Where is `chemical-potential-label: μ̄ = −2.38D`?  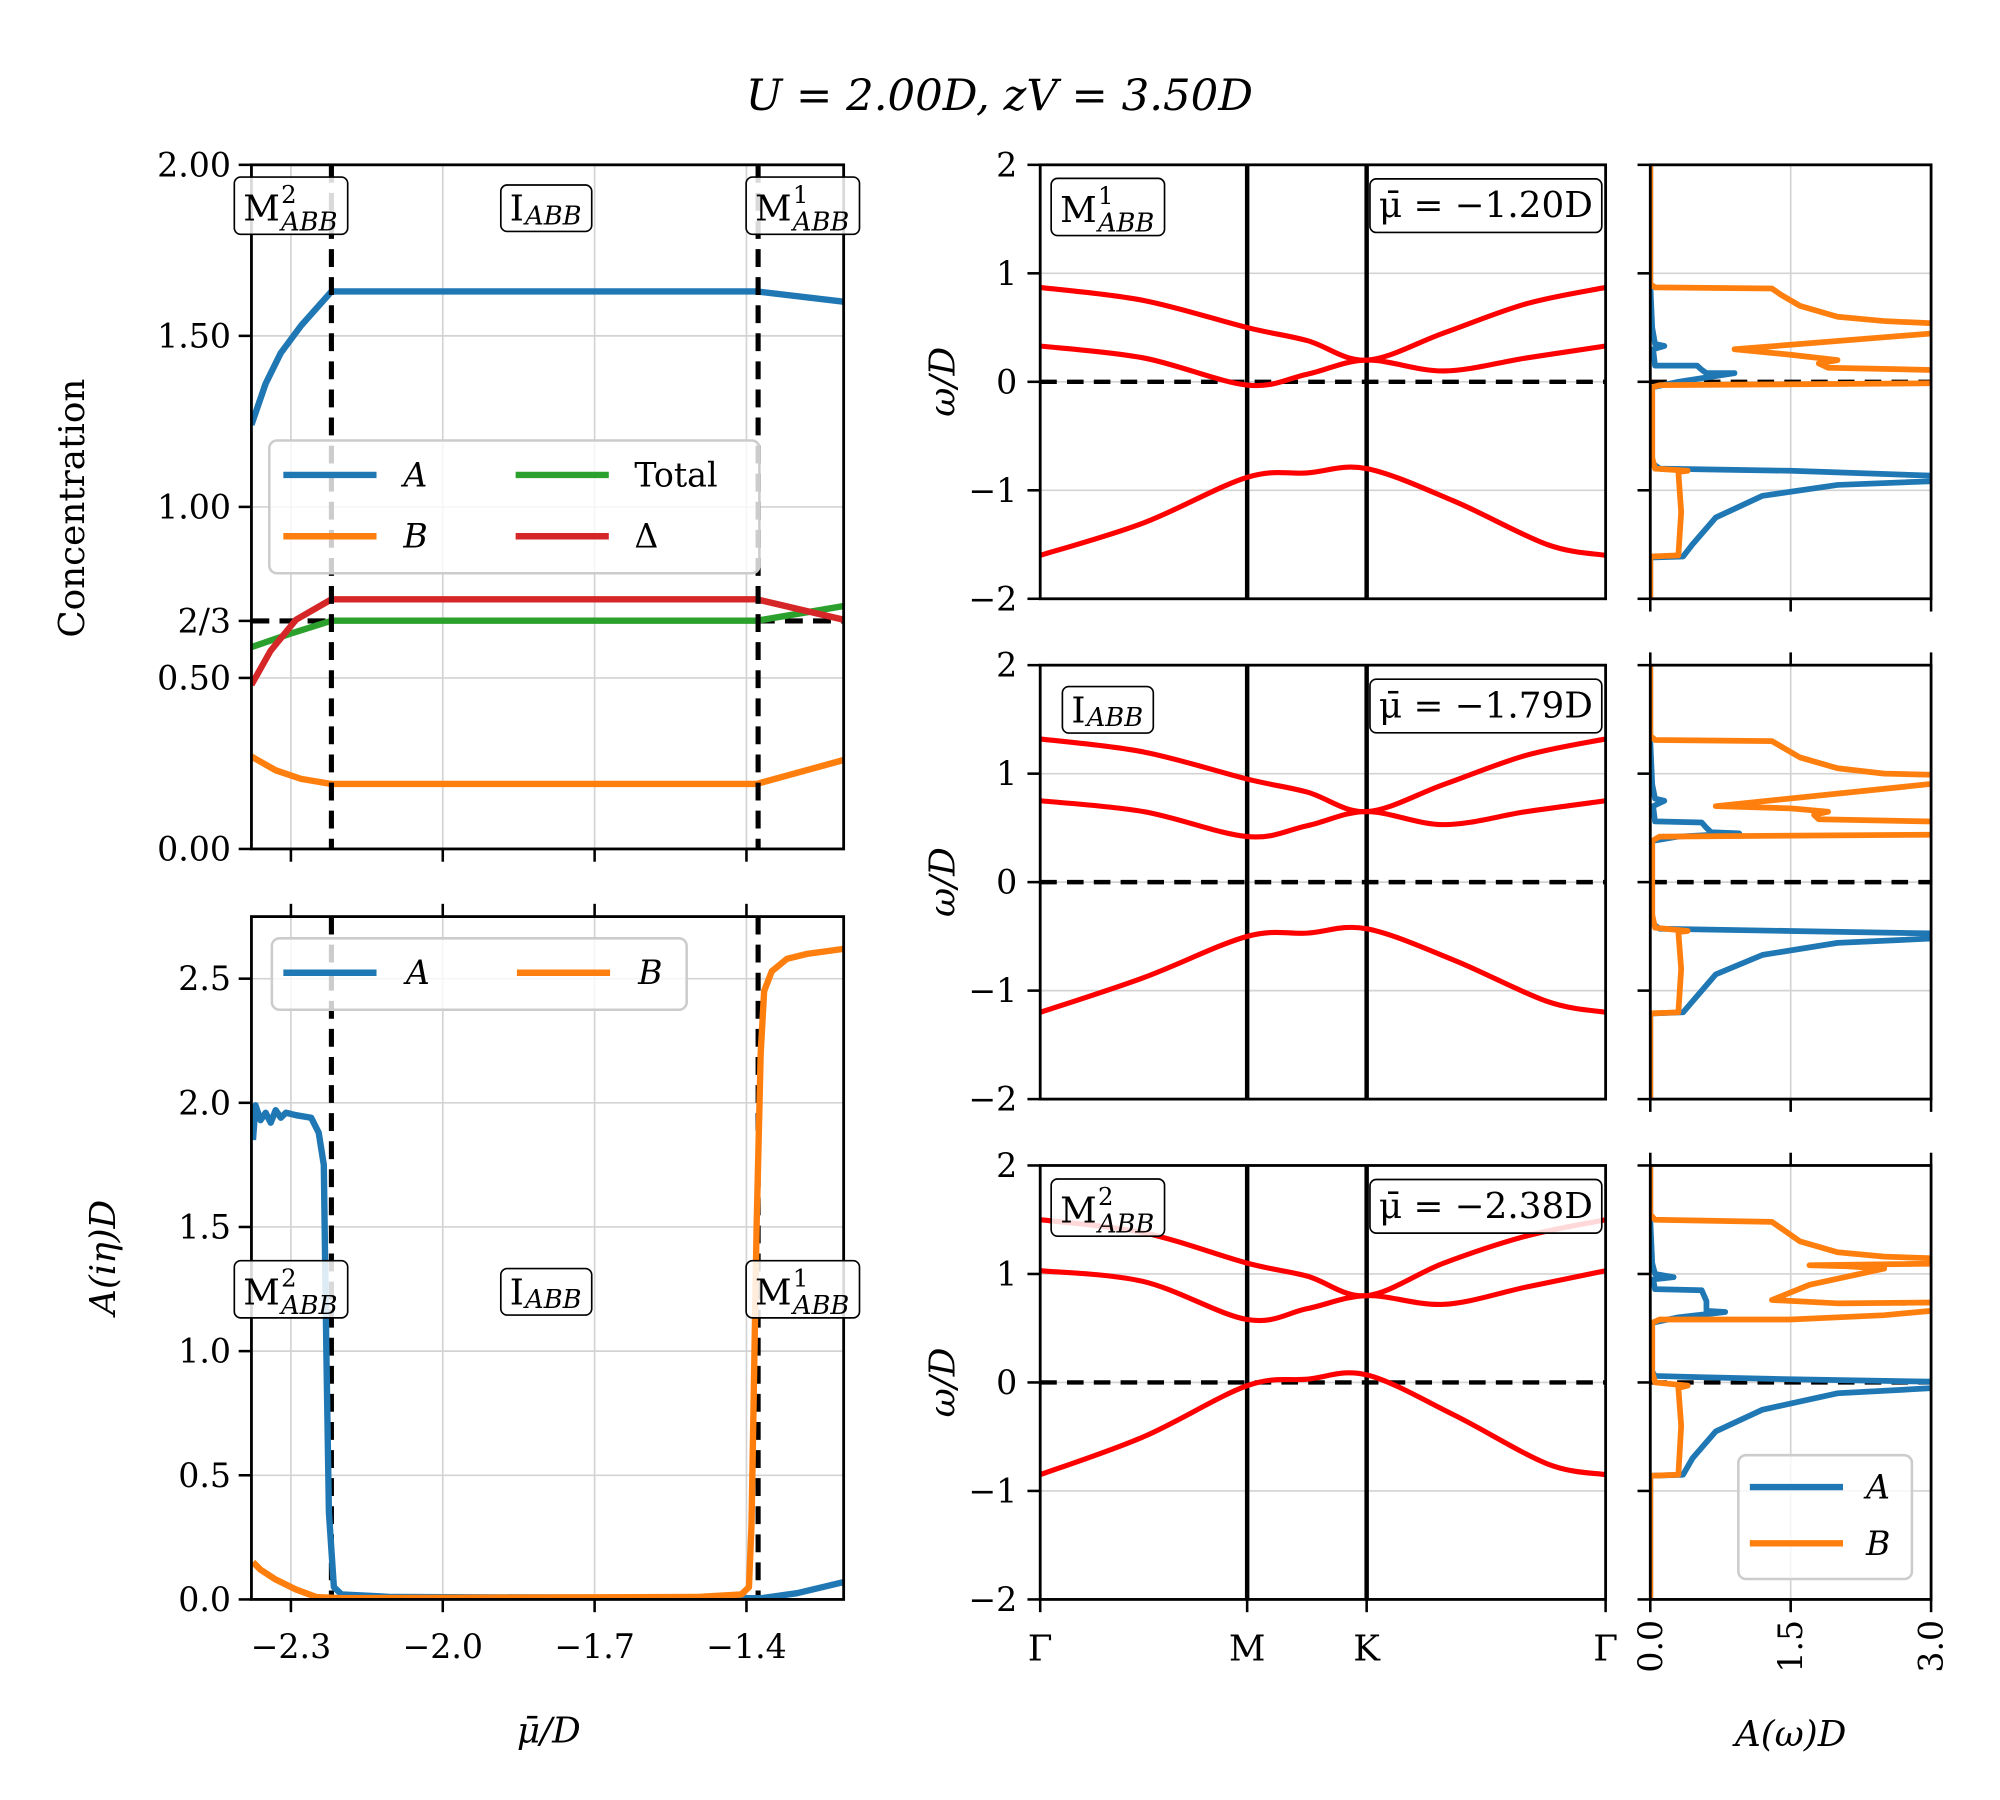
chemical-potential-label: μ̄ = −2.38D is located at coordinates (1486, 1206).